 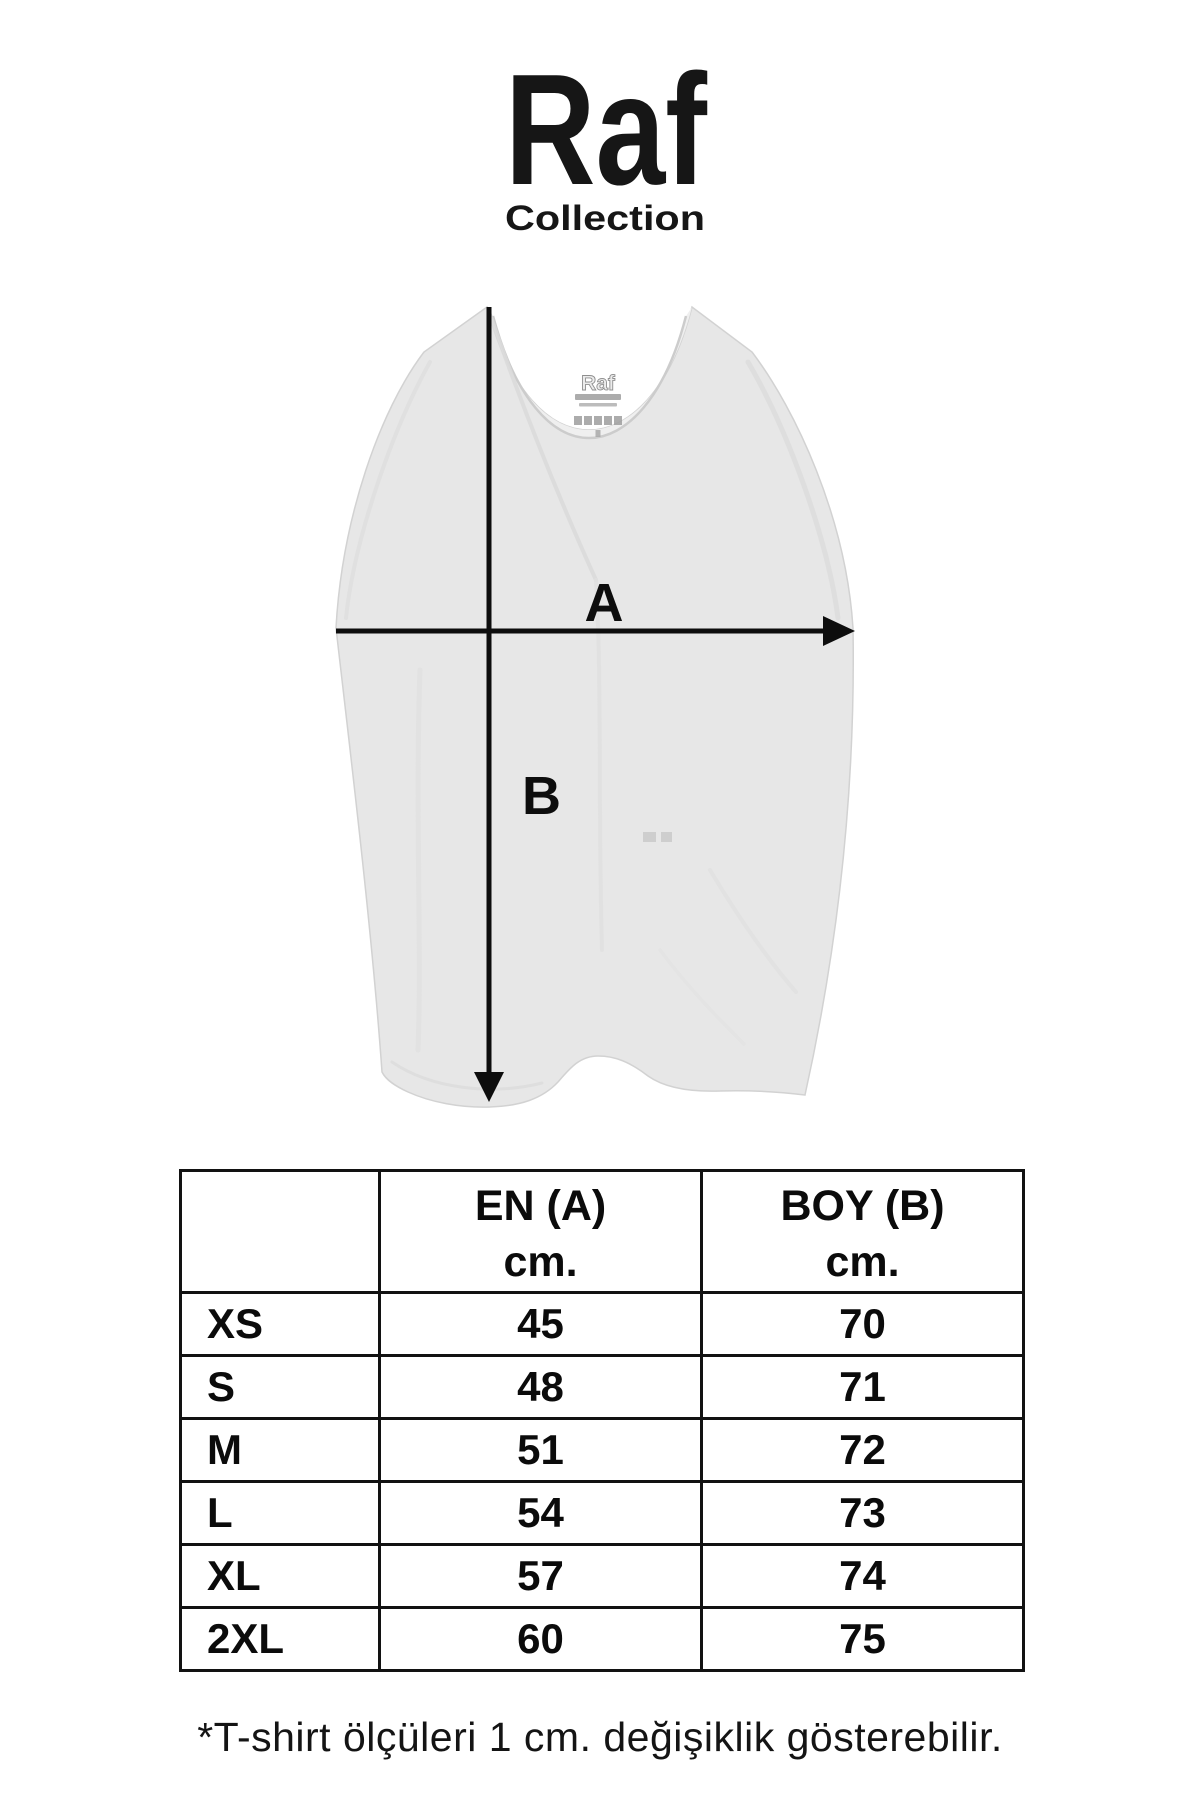 I want to click on length-value-cell: 70, so click(x=862, y=1324).